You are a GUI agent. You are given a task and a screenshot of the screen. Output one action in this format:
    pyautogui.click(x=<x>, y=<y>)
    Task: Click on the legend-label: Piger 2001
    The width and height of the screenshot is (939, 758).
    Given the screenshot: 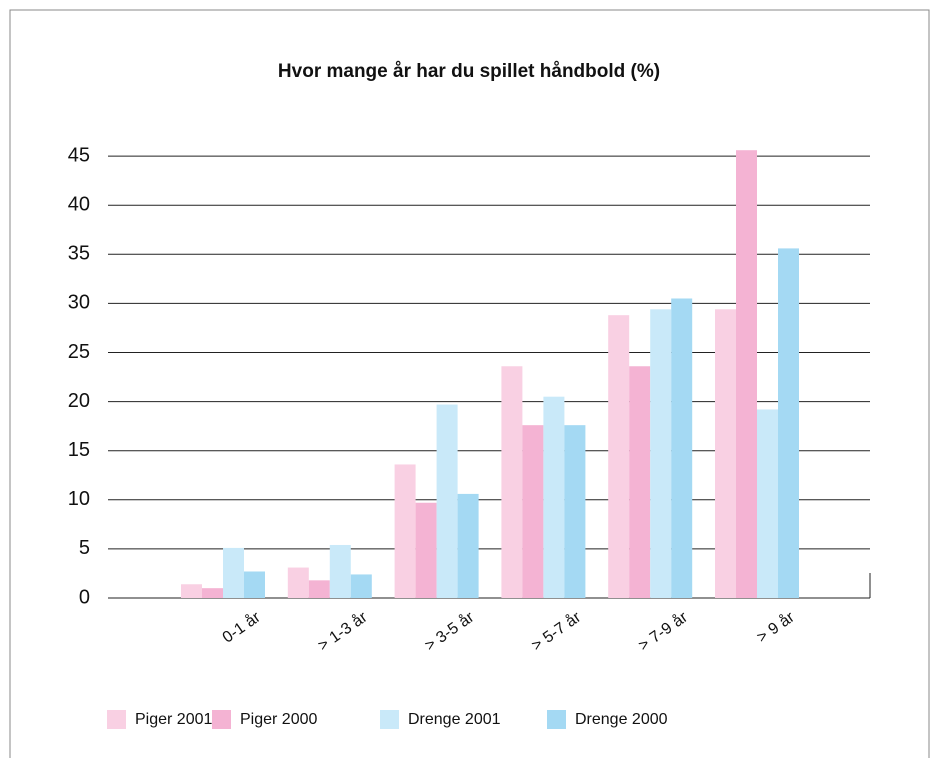 What is the action you would take?
    pyautogui.click(x=173, y=719)
    